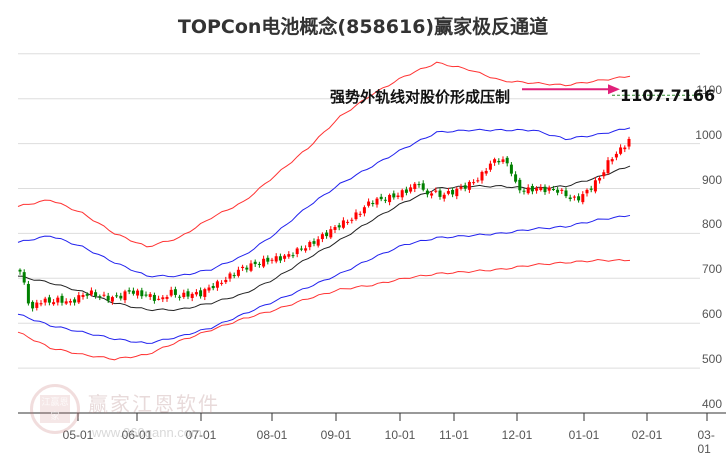  I want to click on annotation-text: 强势外轨线对股价形成压制, so click(420, 97).